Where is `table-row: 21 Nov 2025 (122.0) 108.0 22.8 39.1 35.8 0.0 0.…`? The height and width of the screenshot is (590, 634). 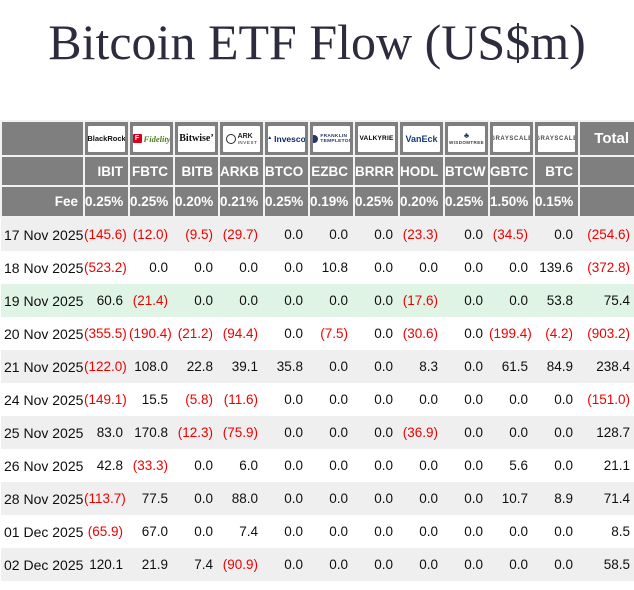 table-row: 21 Nov 2025 (122.0) 108.0 22.8 39.1 35.8 0.0 0.… is located at coordinates (317, 366).